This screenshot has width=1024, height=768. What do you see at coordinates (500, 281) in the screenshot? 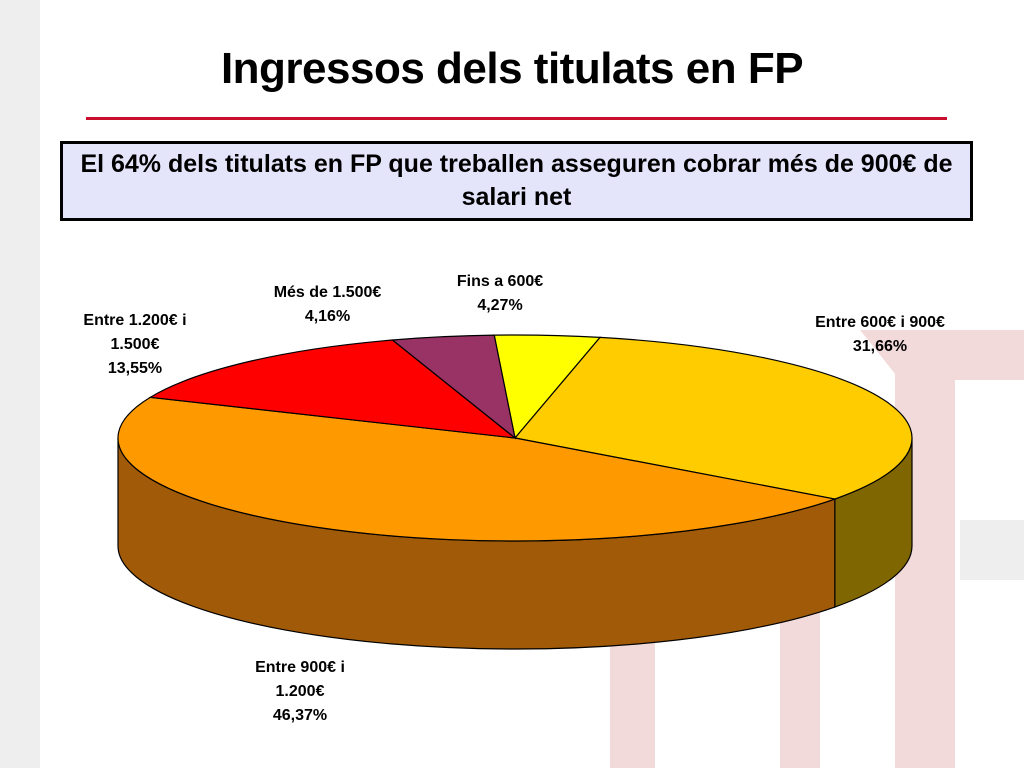
I see `slice-label-fins-600-name: Fins a 600€` at bounding box center [500, 281].